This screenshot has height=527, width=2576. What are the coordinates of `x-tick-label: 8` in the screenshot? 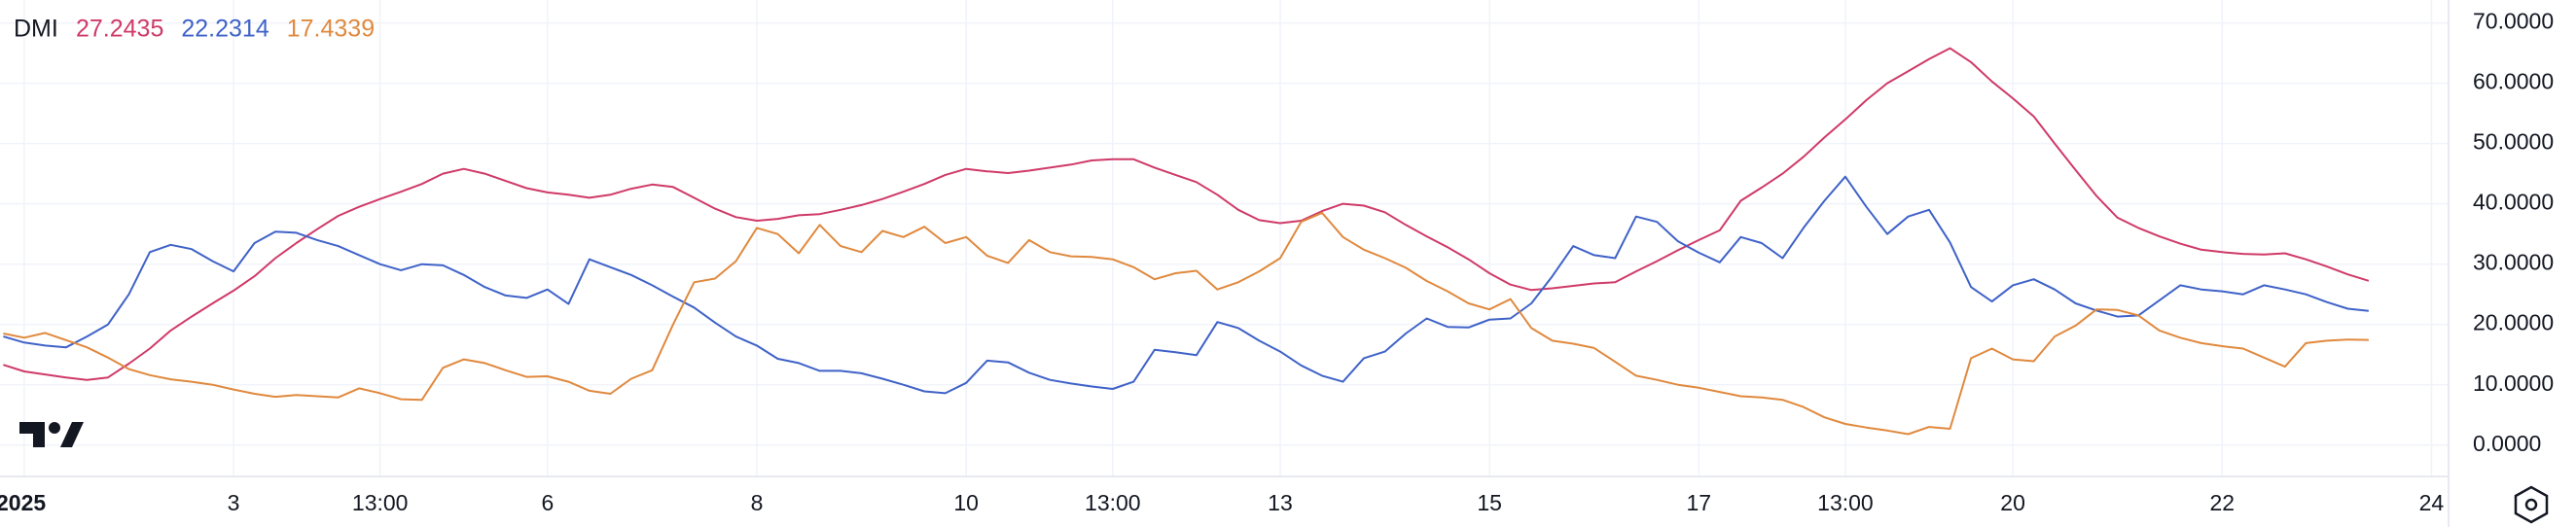 It's located at (757, 503).